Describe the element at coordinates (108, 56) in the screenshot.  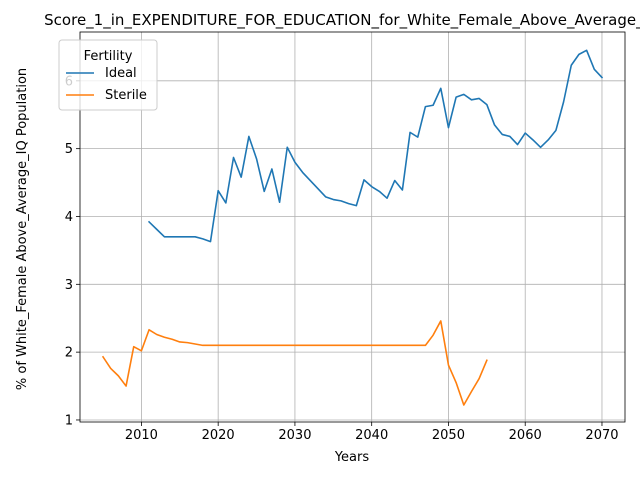
I see `legend-title: Fertility` at that location.